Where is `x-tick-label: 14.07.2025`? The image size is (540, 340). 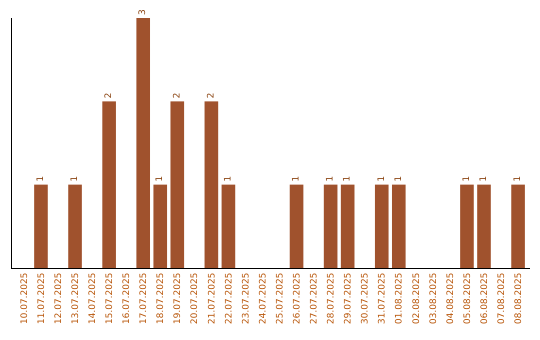
x-tick-label: 14.07.2025 is located at coordinates (93, 298).